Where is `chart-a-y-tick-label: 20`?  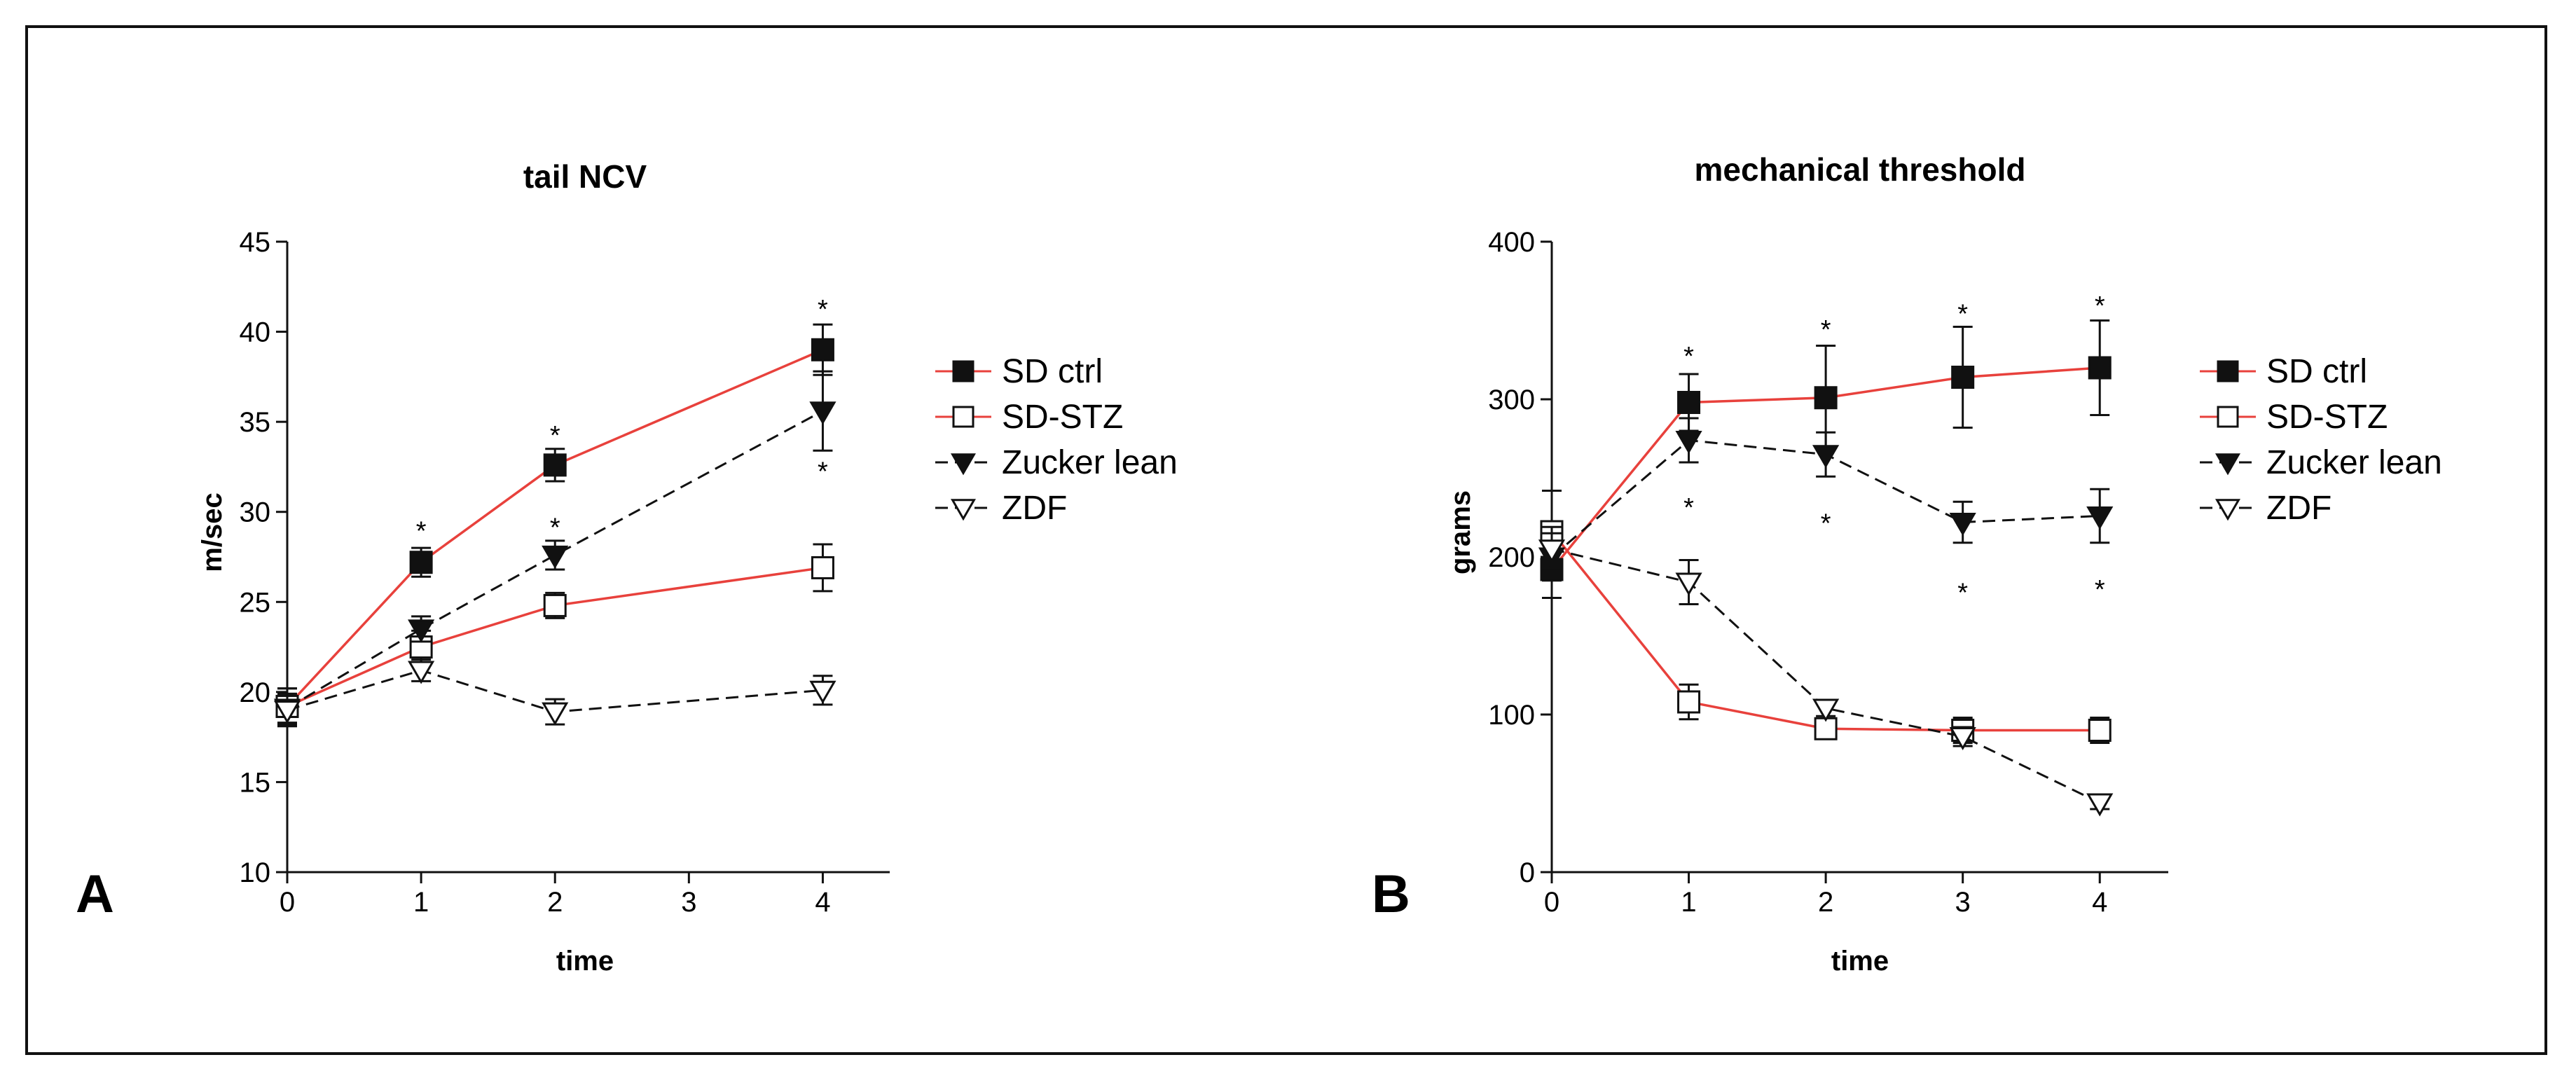 chart-a-y-tick-label: 20 is located at coordinates (255, 692).